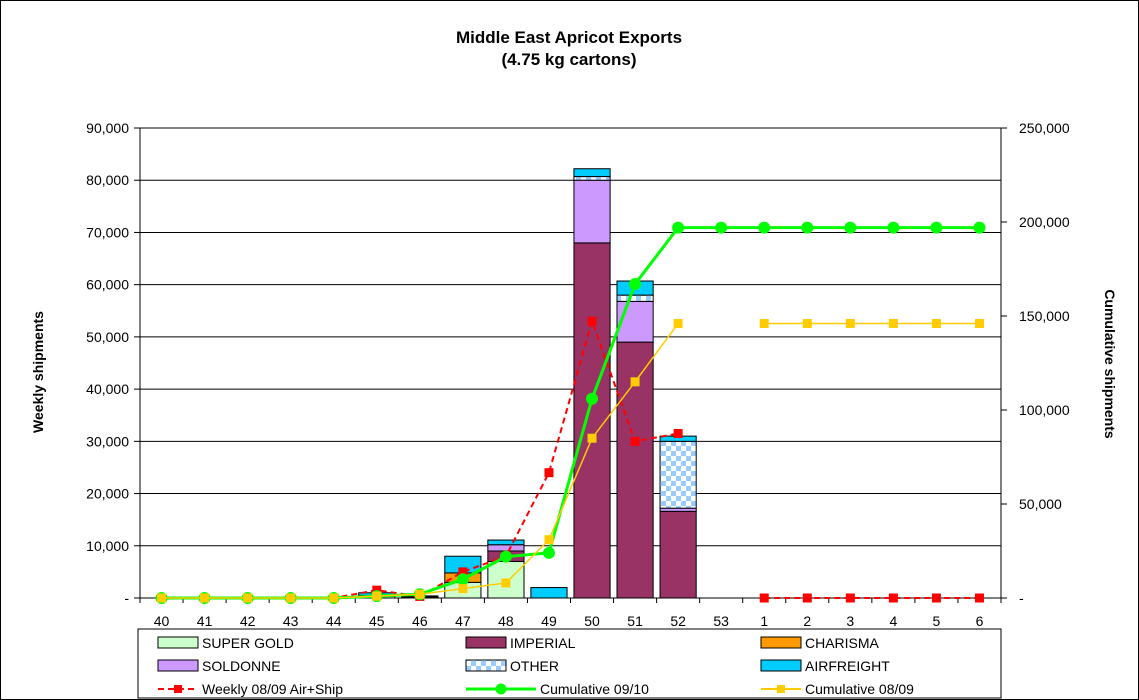  What do you see at coordinates (764, 621) in the screenshot?
I see `x-tick-label: 1` at bounding box center [764, 621].